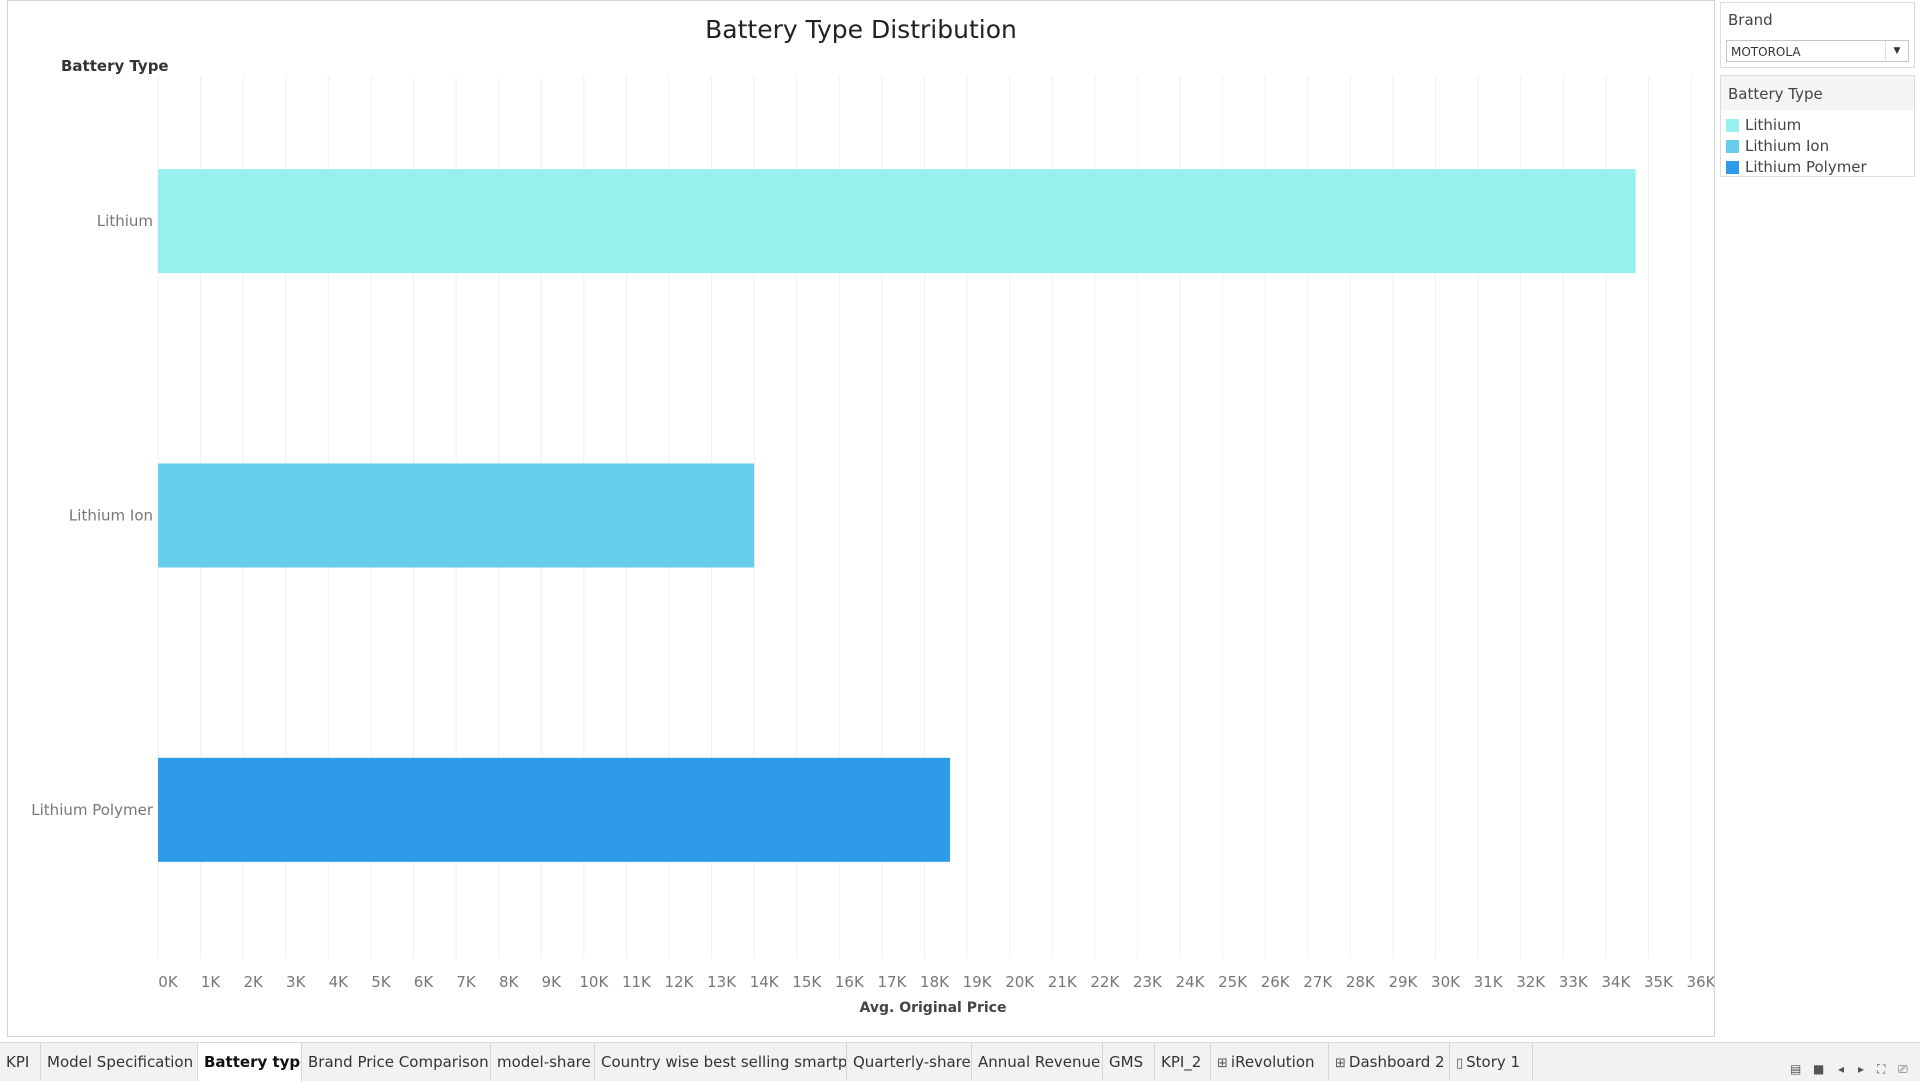 The image size is (1920, 1082). I want to click on x-tick-label: 21K, so click(1063, 982).